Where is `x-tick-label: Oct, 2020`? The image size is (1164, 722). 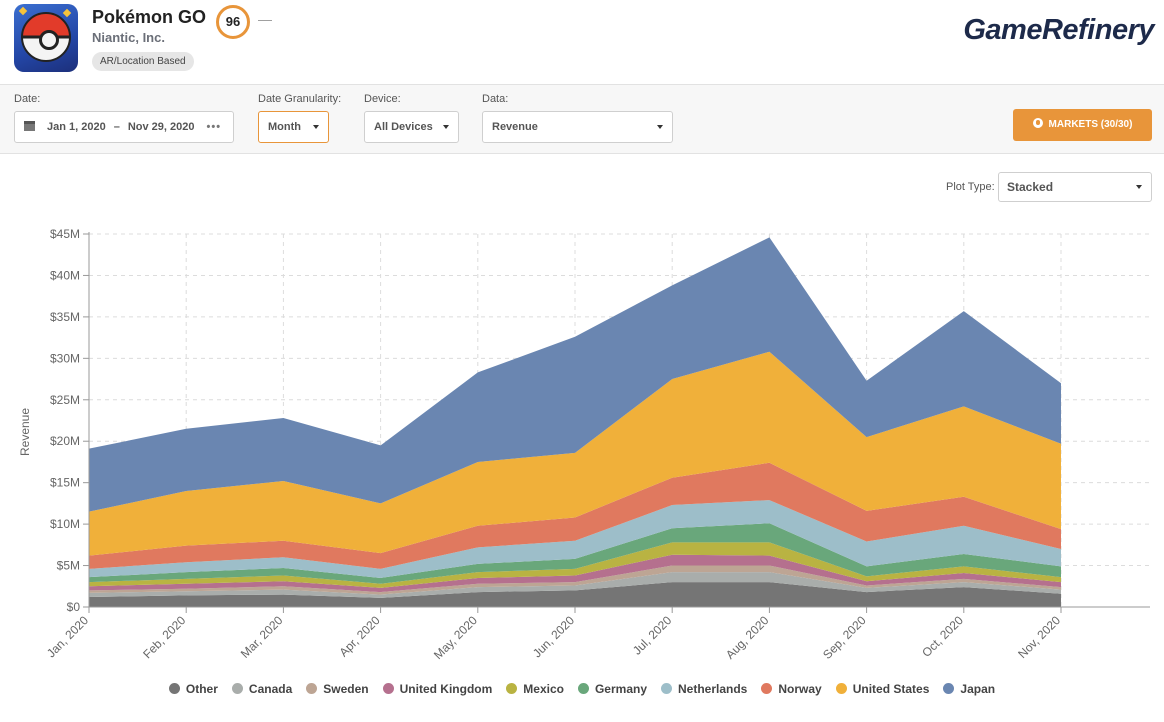
x-tick-label: Oct, 2020 is located at coordinates (942, 636).